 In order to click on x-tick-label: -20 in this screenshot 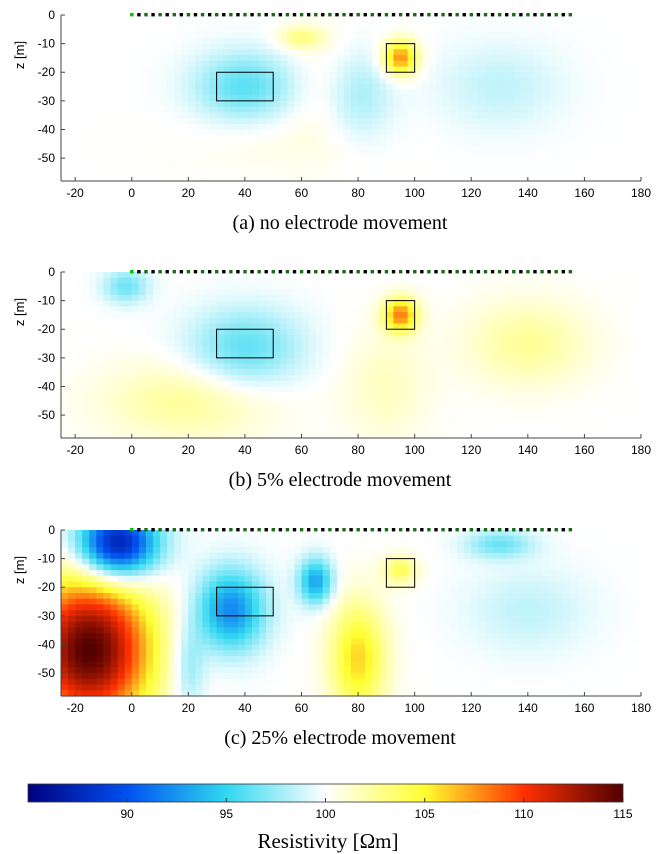, I will do `click(75, 450)`.